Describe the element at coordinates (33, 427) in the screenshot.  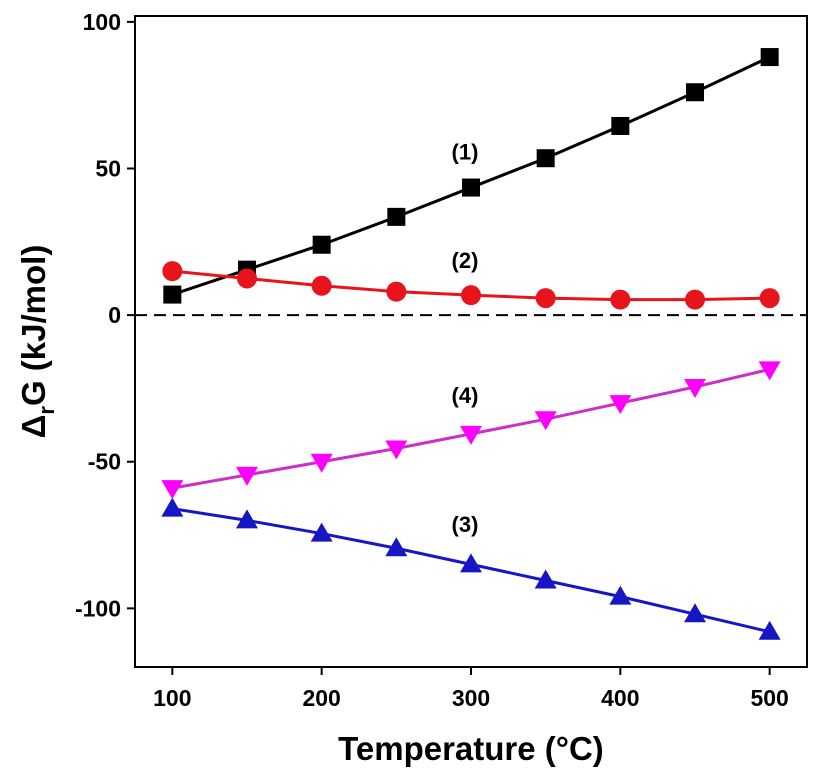
I see `y-axis-title-delta: Δ` at that location.